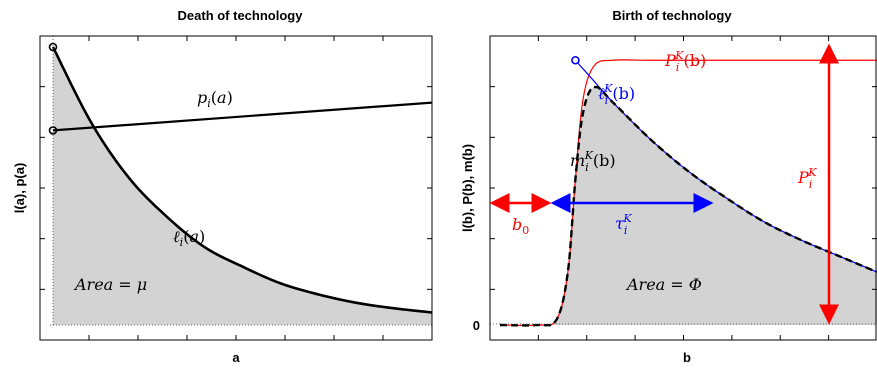  Describe the element at coordinates (53, 47) in the screenshot. I see `left-l-start-marker` at that location.